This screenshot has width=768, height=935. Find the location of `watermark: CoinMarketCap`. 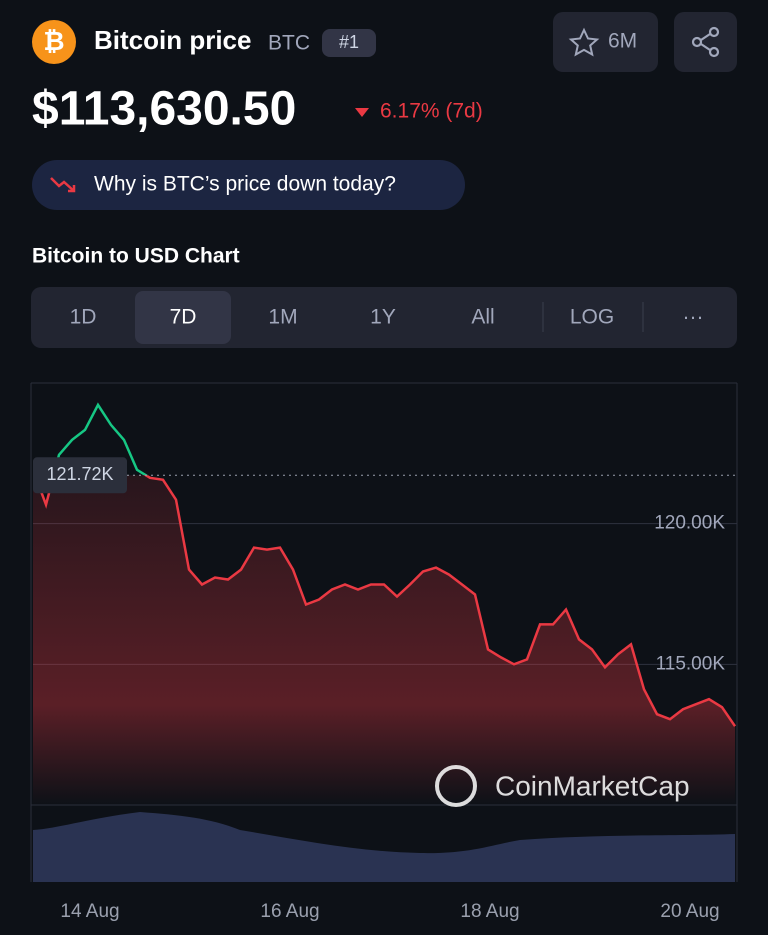

watermark: CoinMarketCap is located at coordinates (592, 785).